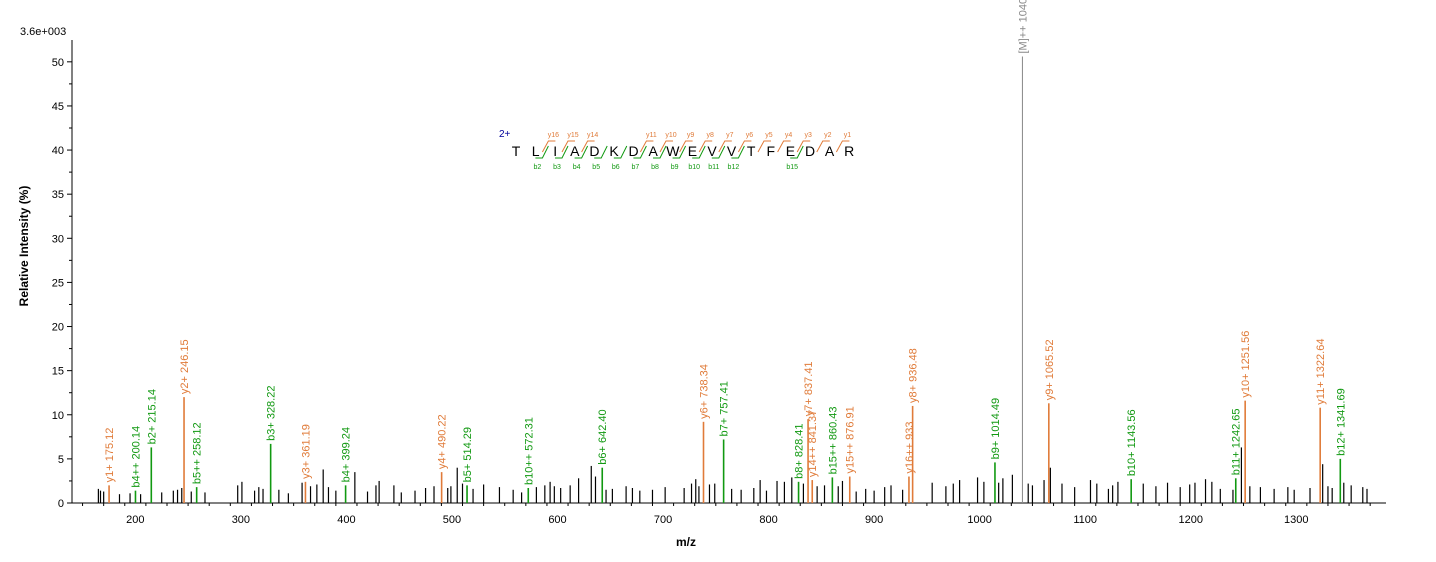 The height and width of the screenshot is (562, 1436). I want to click on y-ticks: 0 5 10 15 20 25 30 35 40 45 50, so click(62, 283).